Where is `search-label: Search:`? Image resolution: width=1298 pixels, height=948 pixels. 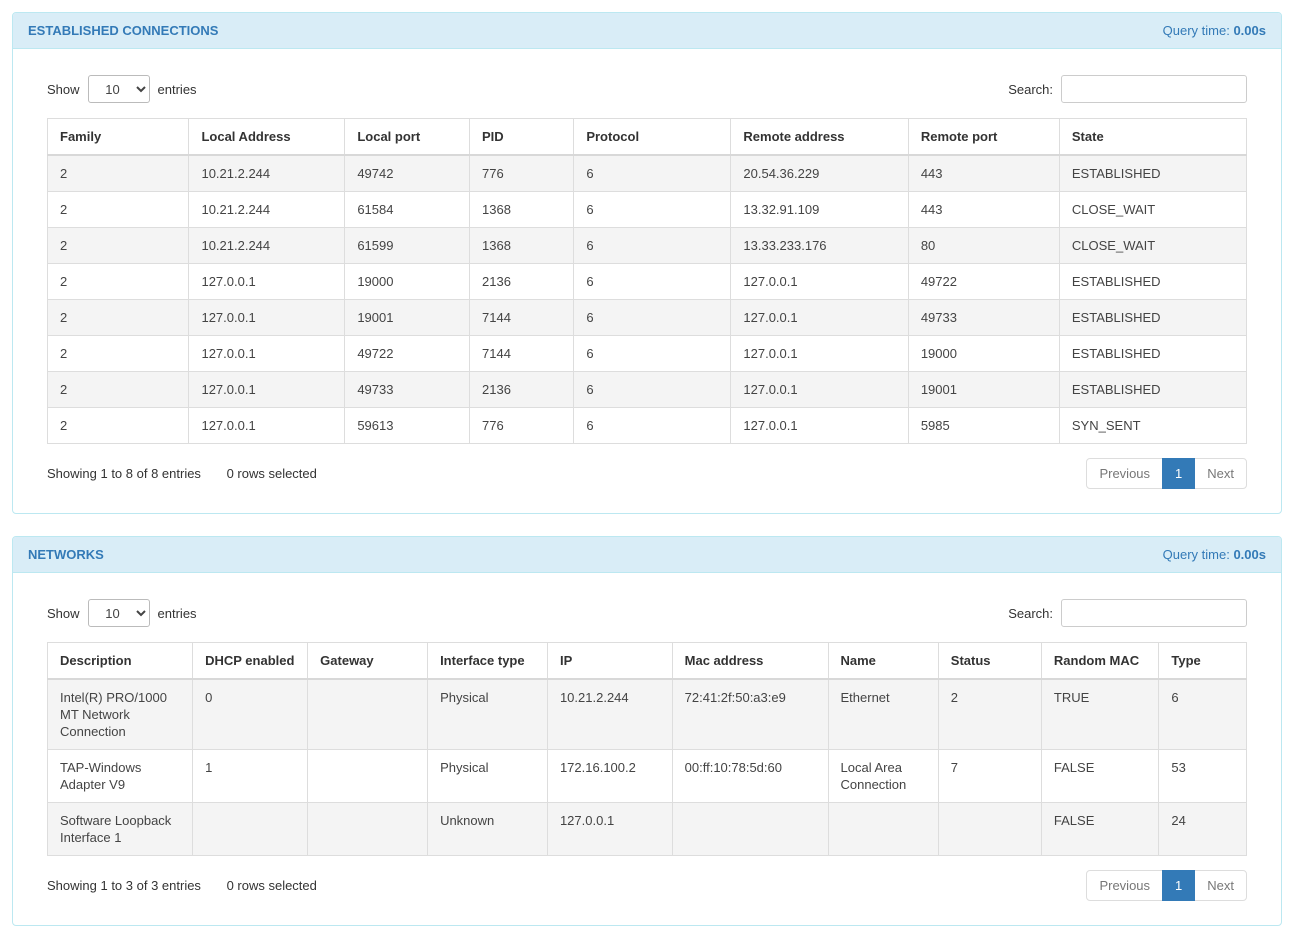
search-label: Search: is located at coordinates (1030, 613).